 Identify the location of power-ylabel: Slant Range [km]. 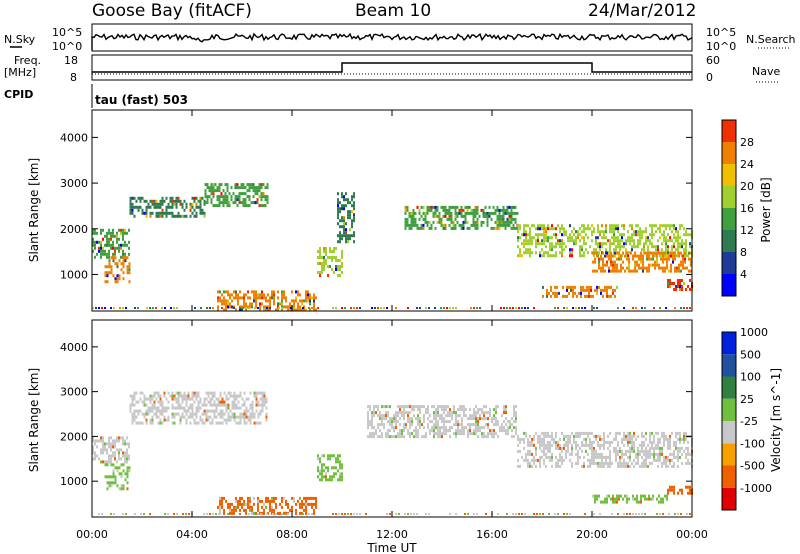
(34, 210).